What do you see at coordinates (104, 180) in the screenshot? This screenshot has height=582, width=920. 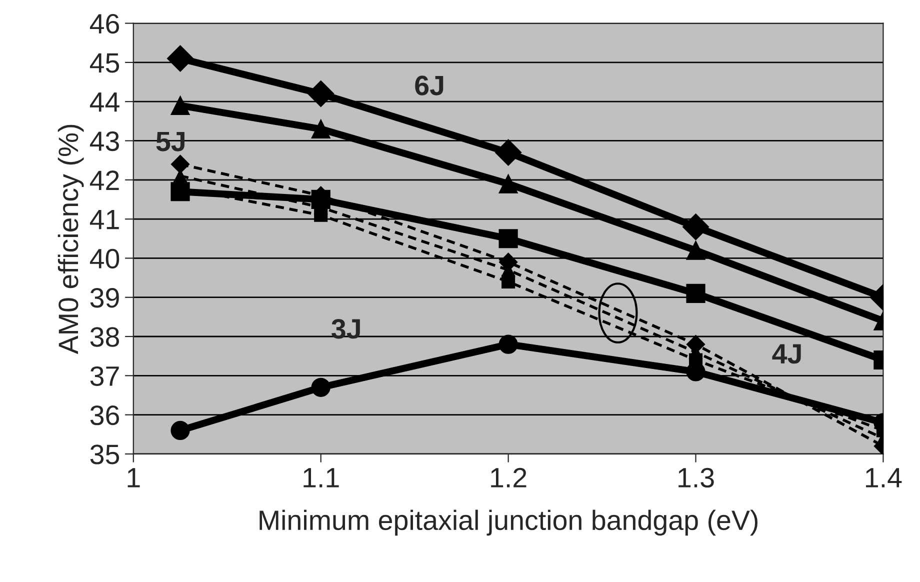 I see `y-tick-label: 42` at bounding box center [104, 180].